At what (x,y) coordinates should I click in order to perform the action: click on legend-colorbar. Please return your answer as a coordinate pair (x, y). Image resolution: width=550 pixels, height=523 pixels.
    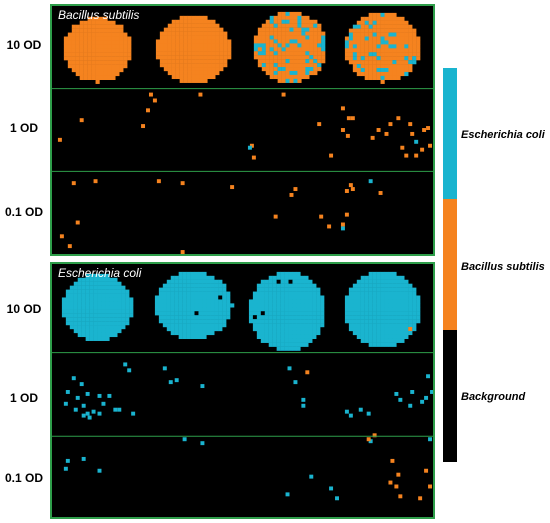
    Looking at the image, I should click on (450, 265).